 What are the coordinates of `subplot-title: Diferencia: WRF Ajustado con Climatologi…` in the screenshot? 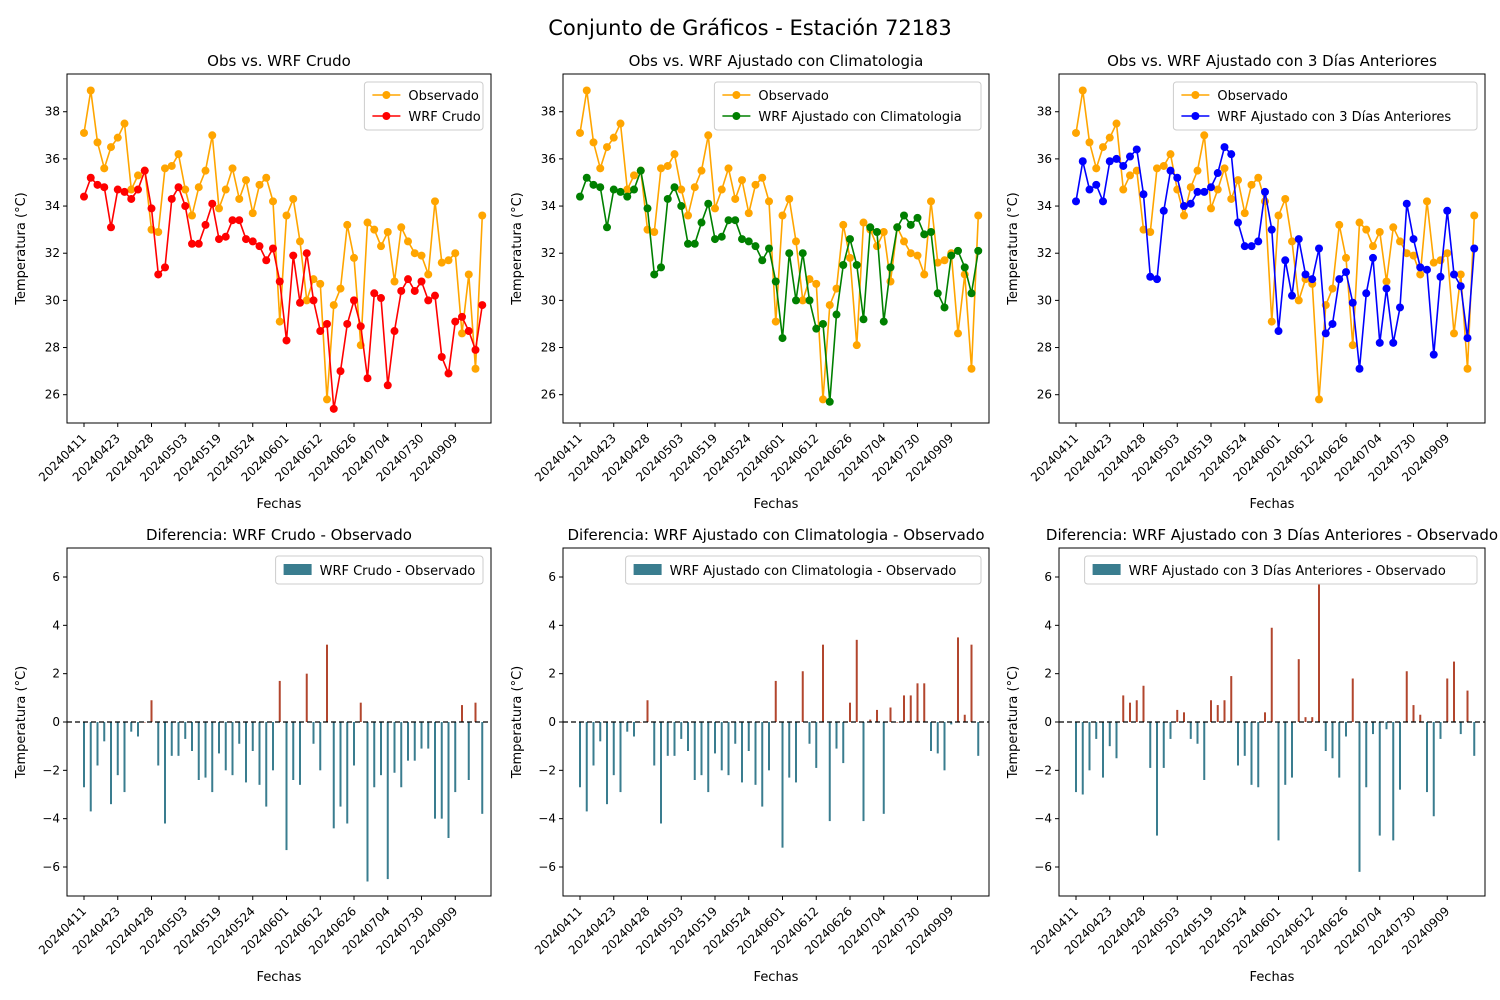 It's located at (775, 535).